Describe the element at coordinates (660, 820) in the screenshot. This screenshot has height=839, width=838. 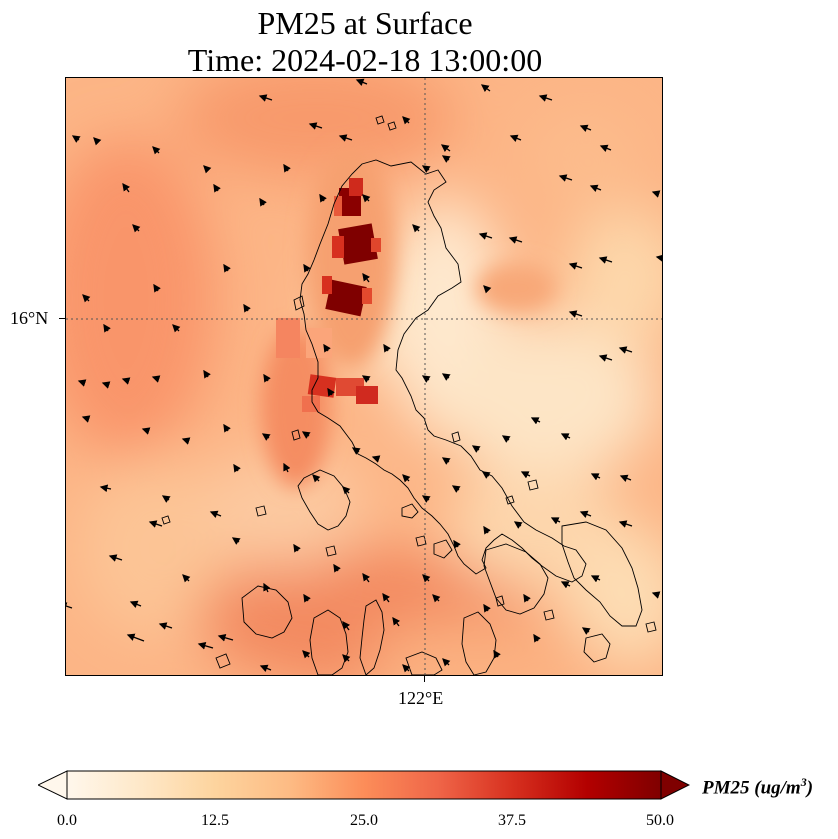
I see `colorbar-tick-4: 50.0` at that location.